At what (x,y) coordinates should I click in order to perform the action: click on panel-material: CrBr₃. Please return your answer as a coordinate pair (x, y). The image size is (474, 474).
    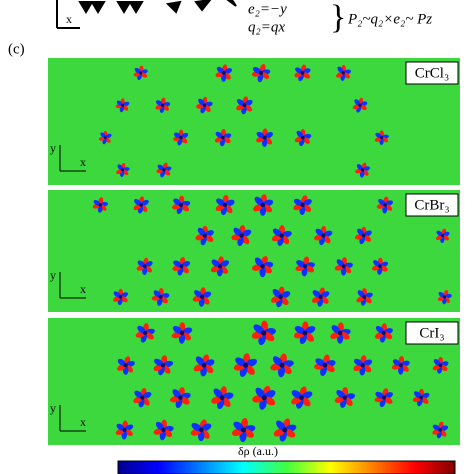
    Looking at the image, I should click on (431, 205).